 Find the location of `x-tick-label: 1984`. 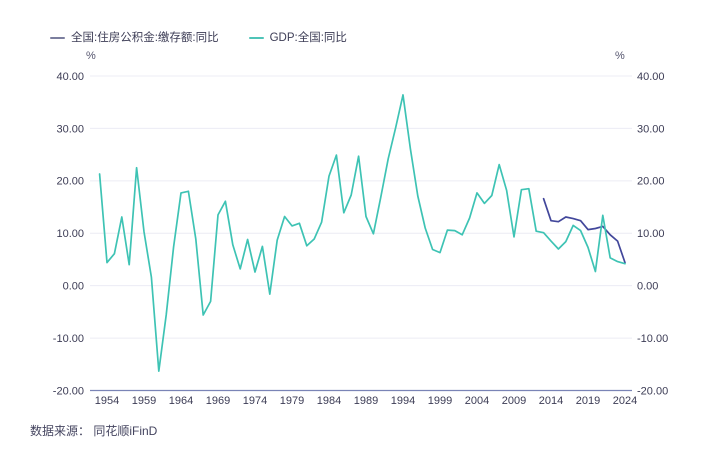

x-tick-label: 1984 is located at coordinates (329, 401).